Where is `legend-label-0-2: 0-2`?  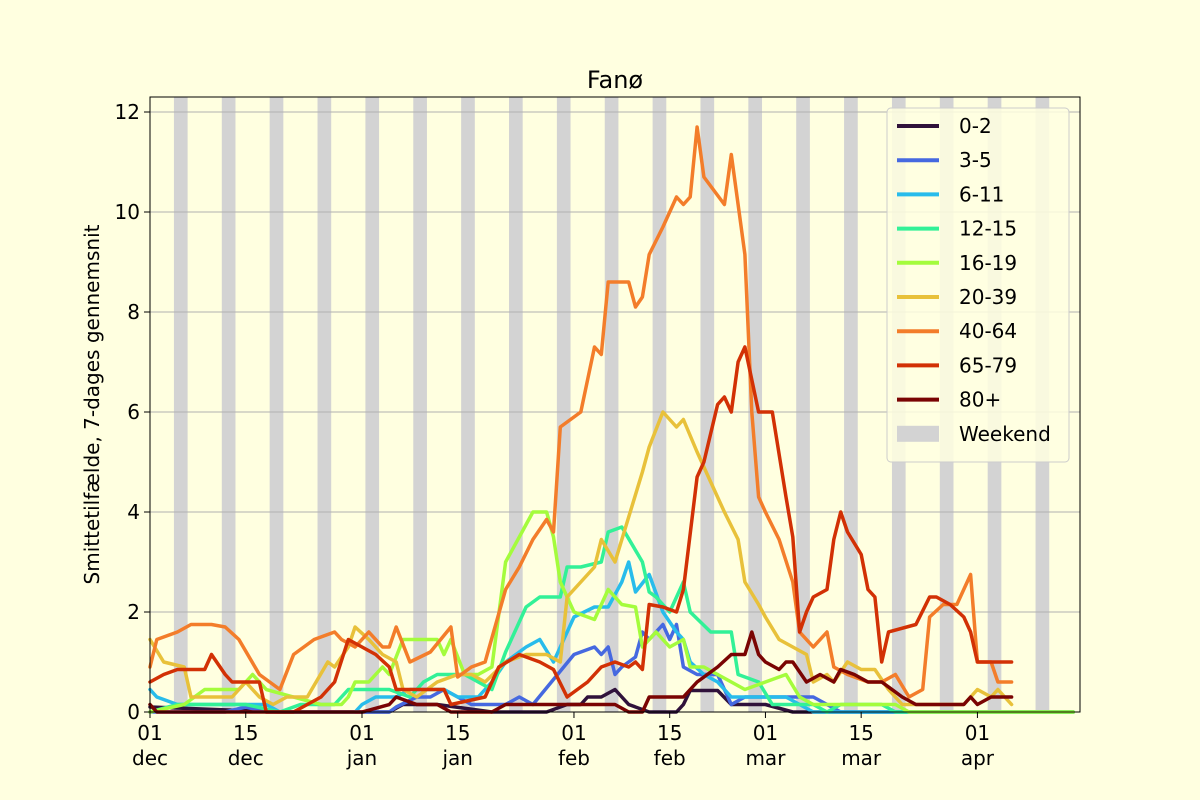 legend-label-0-2: 0-2 is located at coordinates (975, 126).